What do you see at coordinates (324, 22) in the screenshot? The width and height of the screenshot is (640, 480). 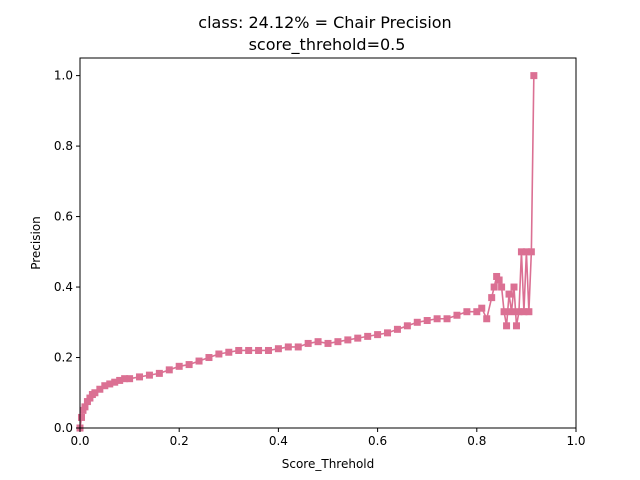 I see `chart-title: class: 24.12% = Chair Precision` at bounding box center [324, 22].